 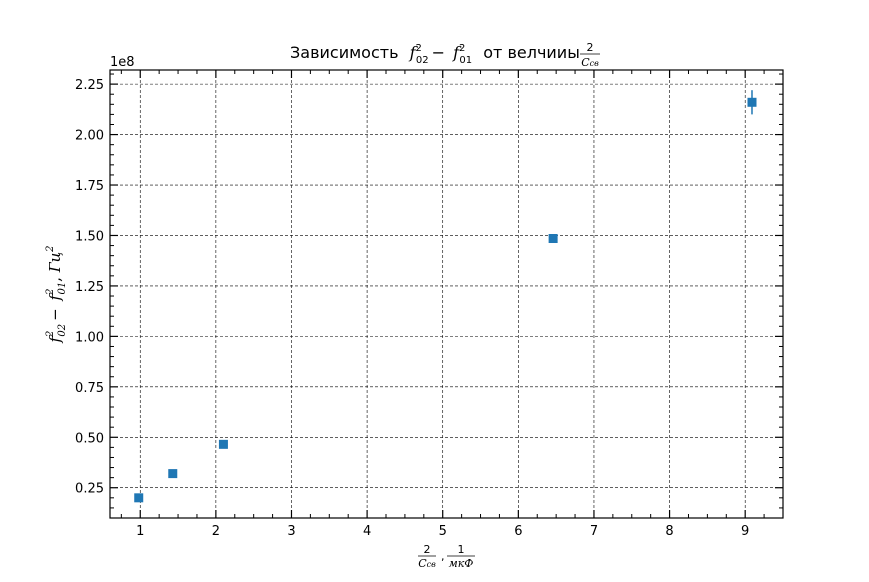 What do you see at coordinates (344, 52) in the screenshot?
I see `title-prefix: Зависимость` at bounding box center [344, 52].